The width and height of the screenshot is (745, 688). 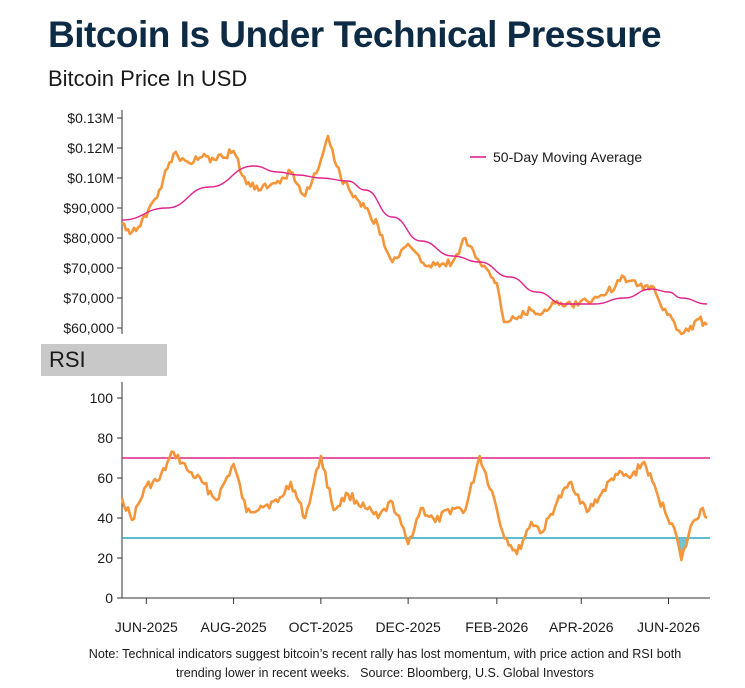 I want to click on x-tick-label: AUG-2025, so click(x=234, y=627).